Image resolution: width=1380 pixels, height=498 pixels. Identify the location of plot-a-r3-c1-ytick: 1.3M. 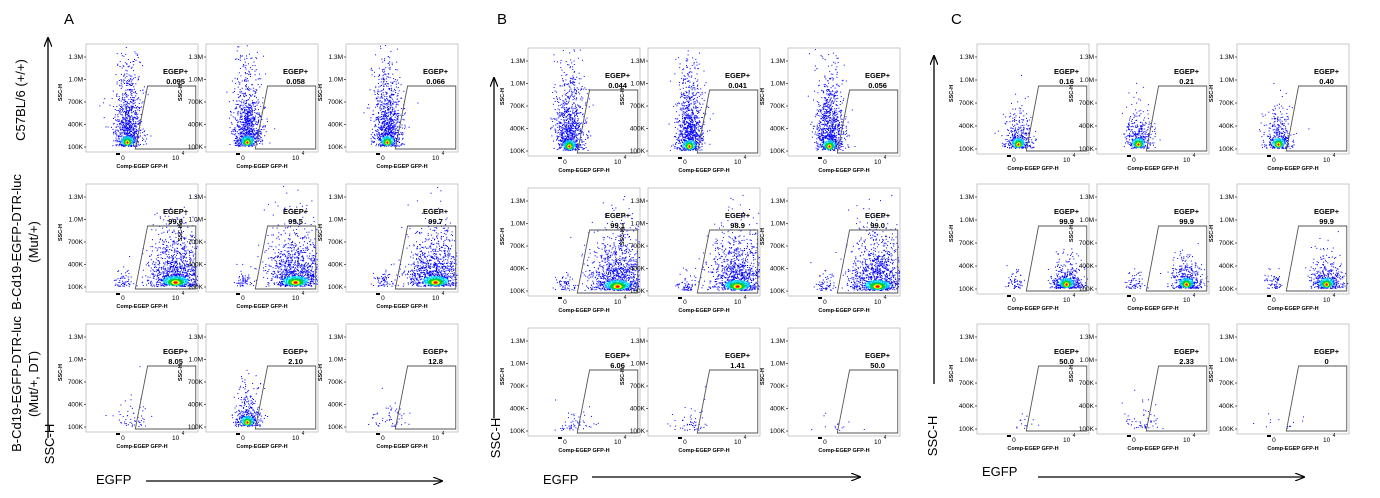
(76, 337).